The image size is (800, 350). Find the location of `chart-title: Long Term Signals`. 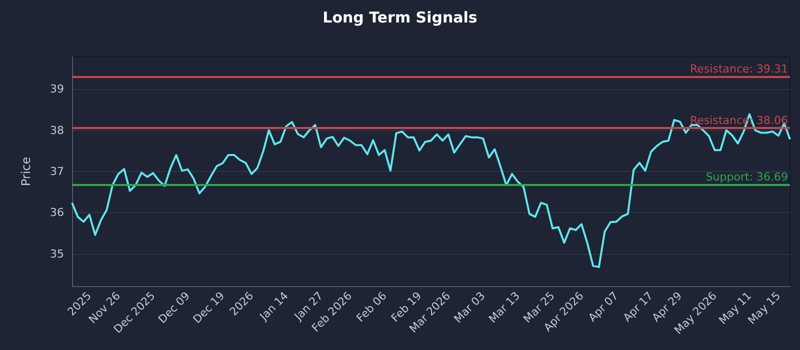

chart-title: Long Term Signals is located at coordinates (400, 17).